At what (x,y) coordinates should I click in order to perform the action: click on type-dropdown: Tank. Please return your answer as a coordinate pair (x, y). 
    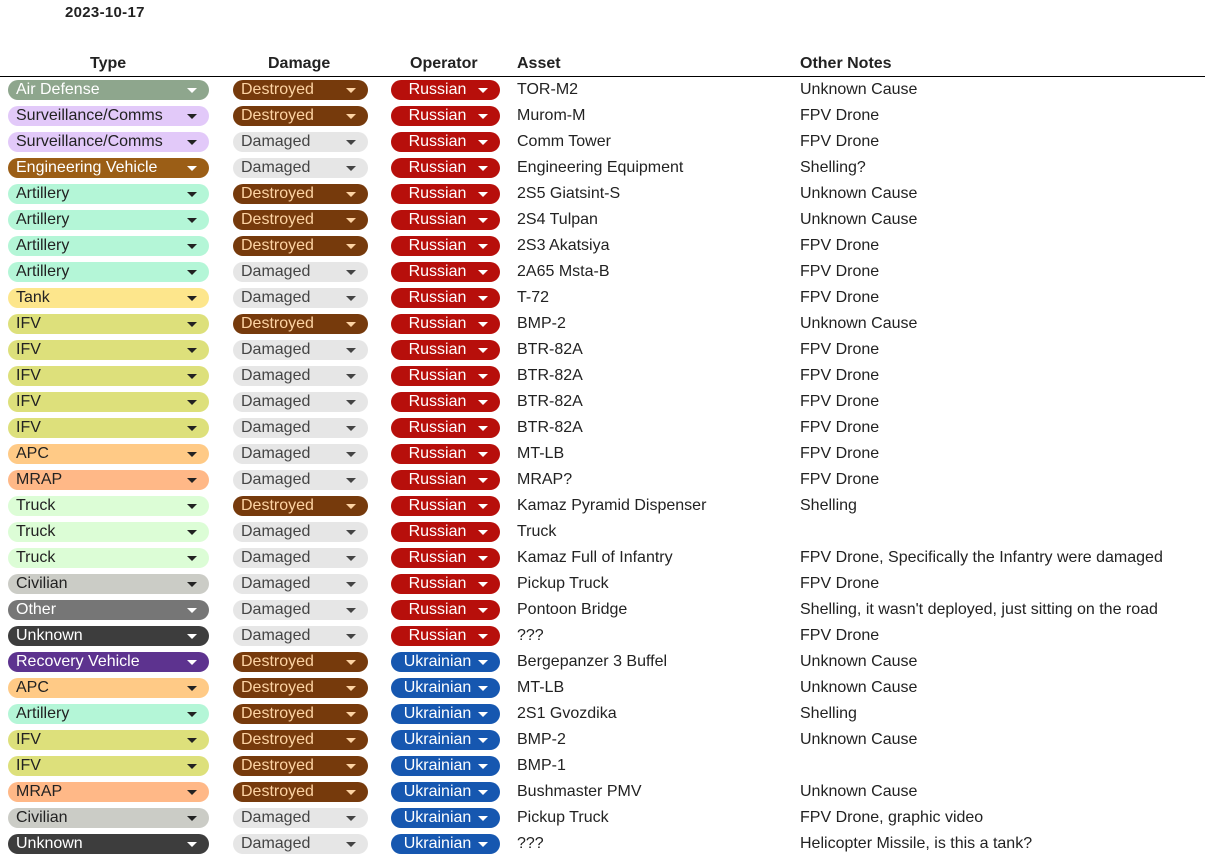
    Looking at the image, I should click on (108, 298).